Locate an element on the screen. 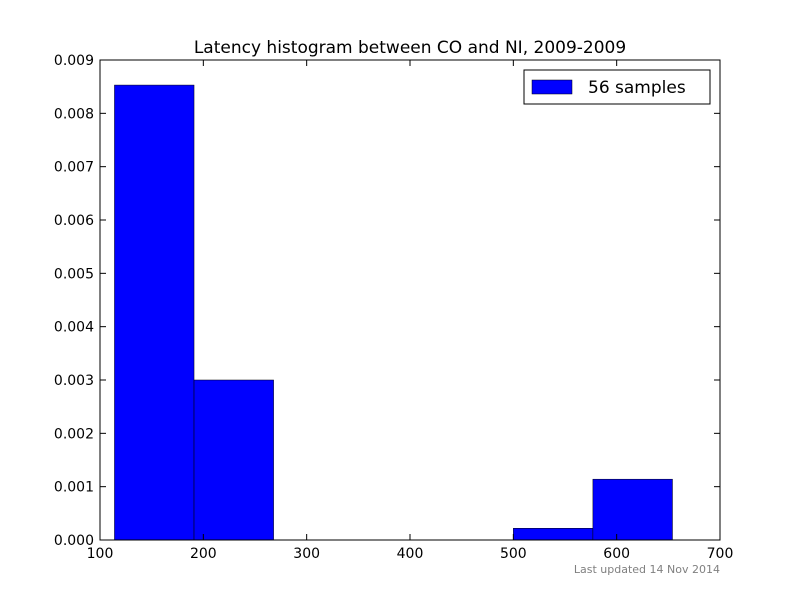 This screenshot has height=604, width=800. last-updated-note: Last updated 14 Nov 2014 is located at coordinates (646, 569).